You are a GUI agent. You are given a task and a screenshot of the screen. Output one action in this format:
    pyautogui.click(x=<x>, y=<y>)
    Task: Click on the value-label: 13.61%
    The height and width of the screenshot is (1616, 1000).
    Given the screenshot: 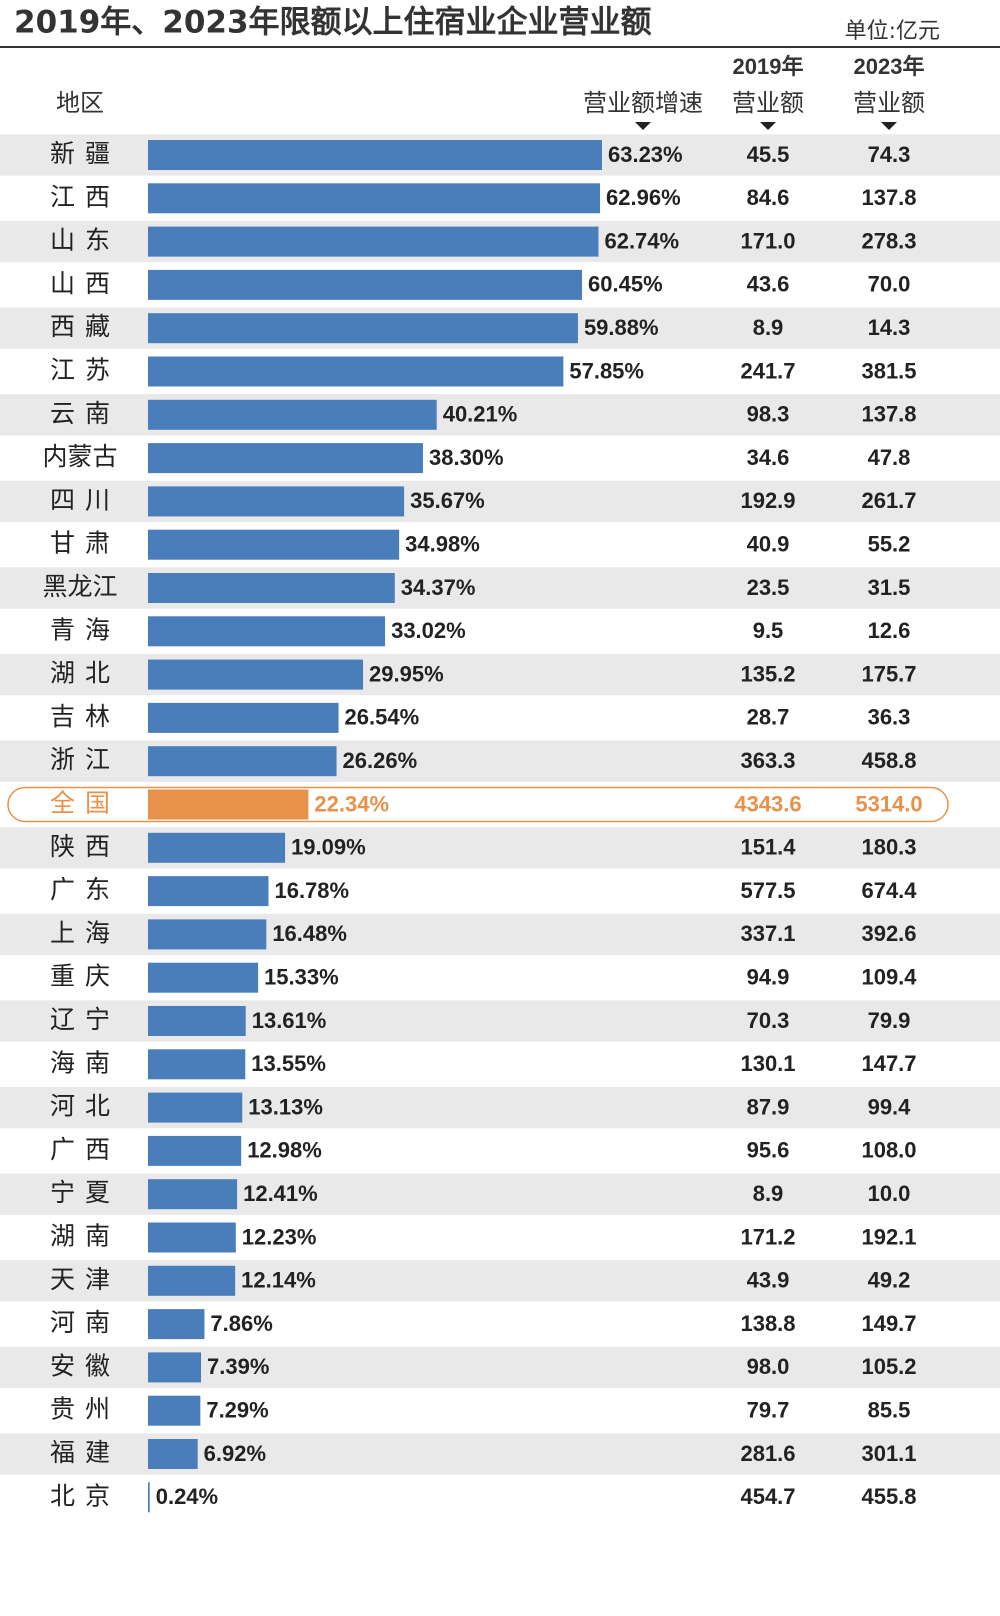 What is the action you would take?
    pyautogui.click(x=289, y=1020)
    